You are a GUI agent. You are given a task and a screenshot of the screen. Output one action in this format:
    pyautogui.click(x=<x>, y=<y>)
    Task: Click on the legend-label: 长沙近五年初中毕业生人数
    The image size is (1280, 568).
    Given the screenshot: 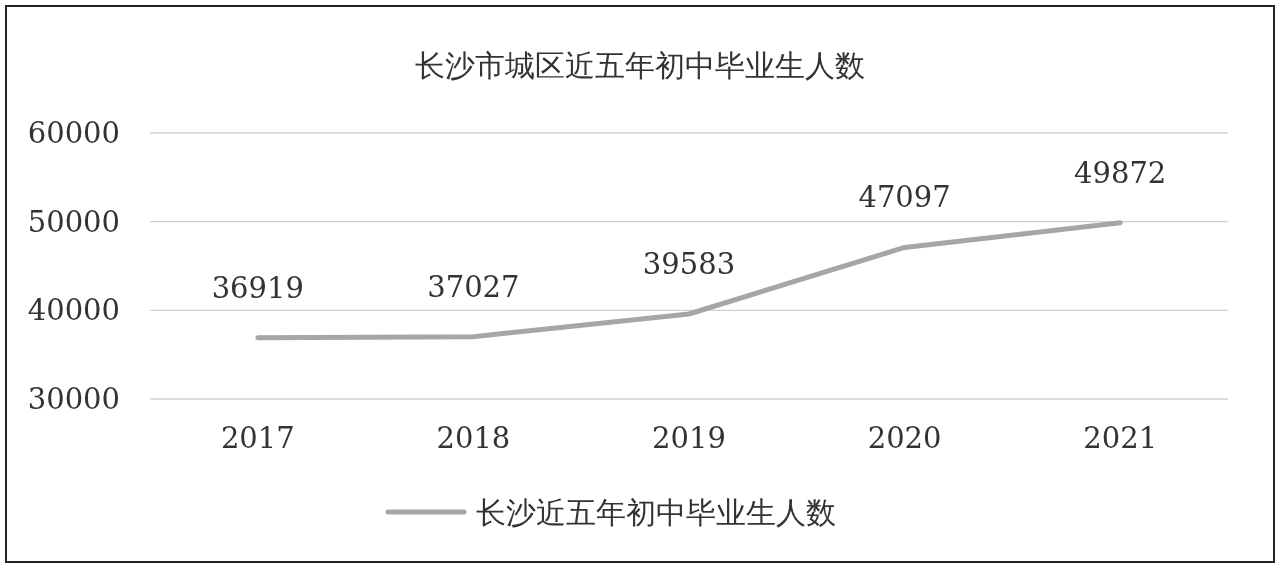 What is the action you would take?
    pyautogui.click(x=656, y=512)
    